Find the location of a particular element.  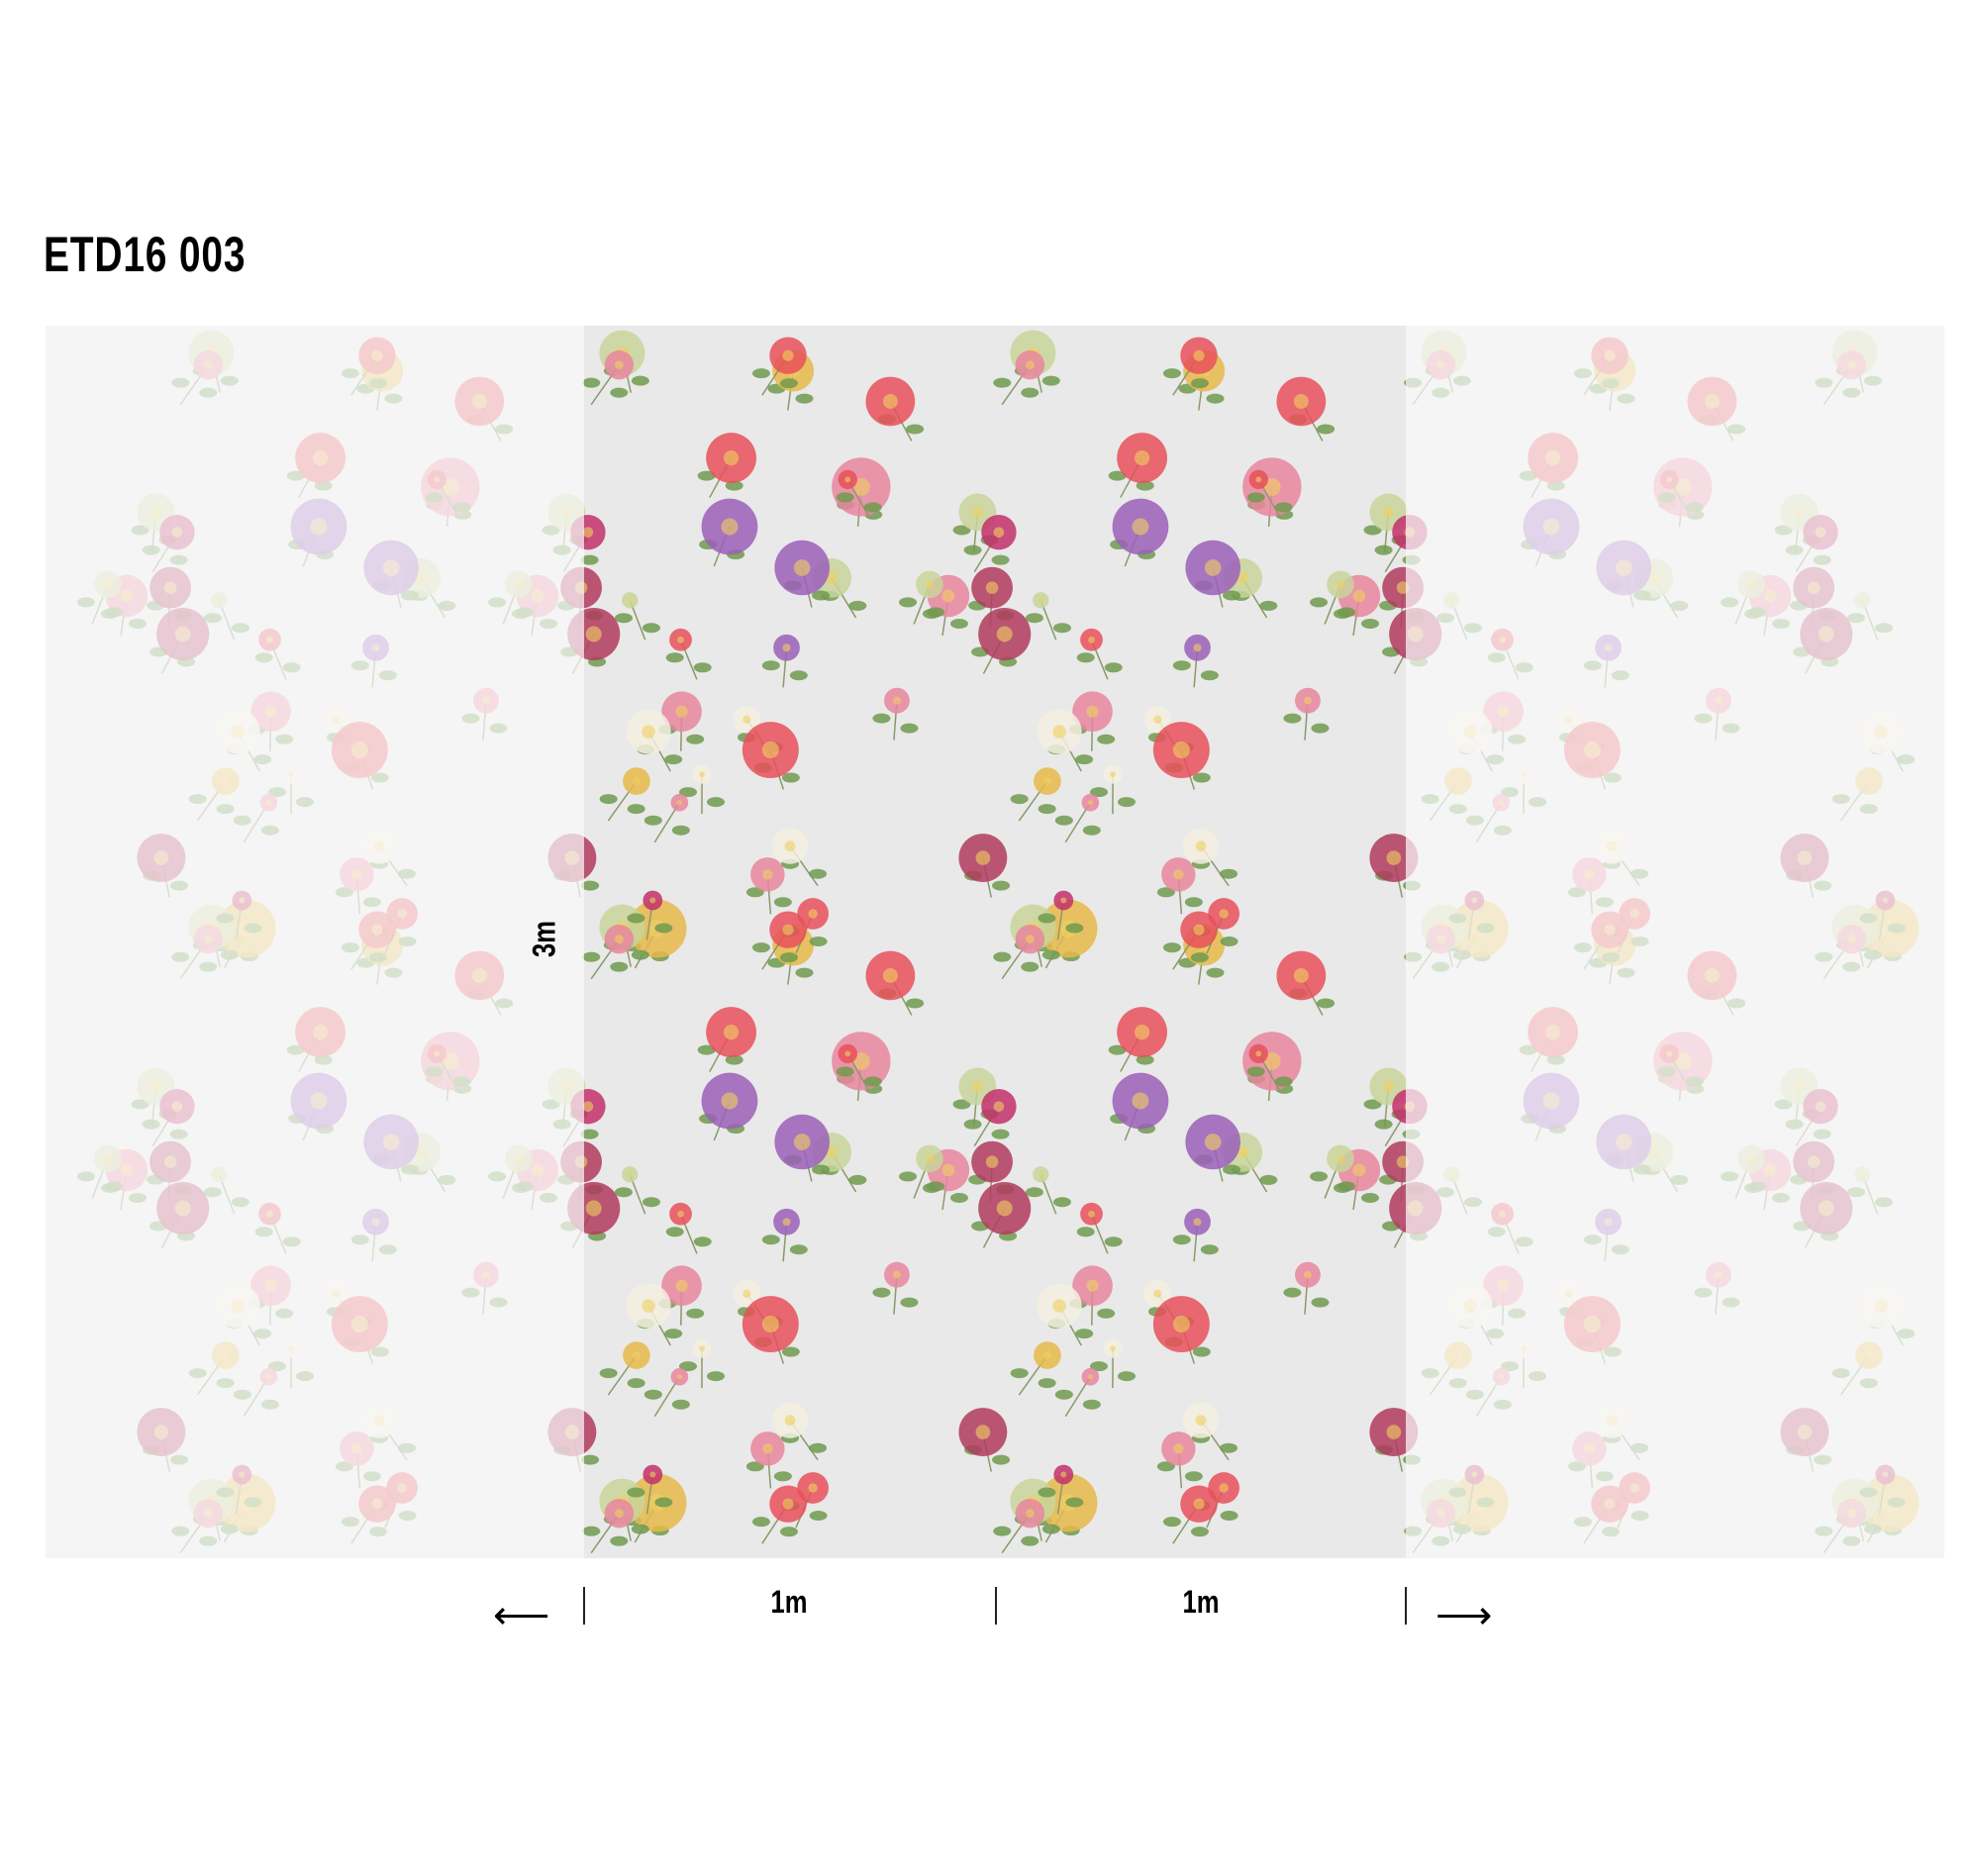

height-dimension-label: 3m is located at coordinates (544, 939).